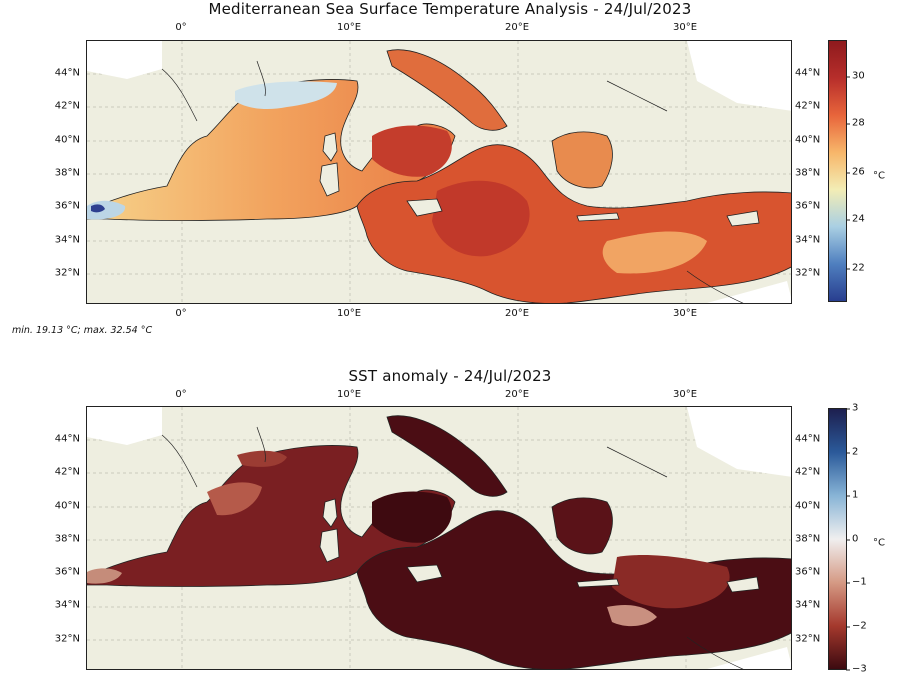  I want to click on bot-sea-adriatic, so click(447, 456).